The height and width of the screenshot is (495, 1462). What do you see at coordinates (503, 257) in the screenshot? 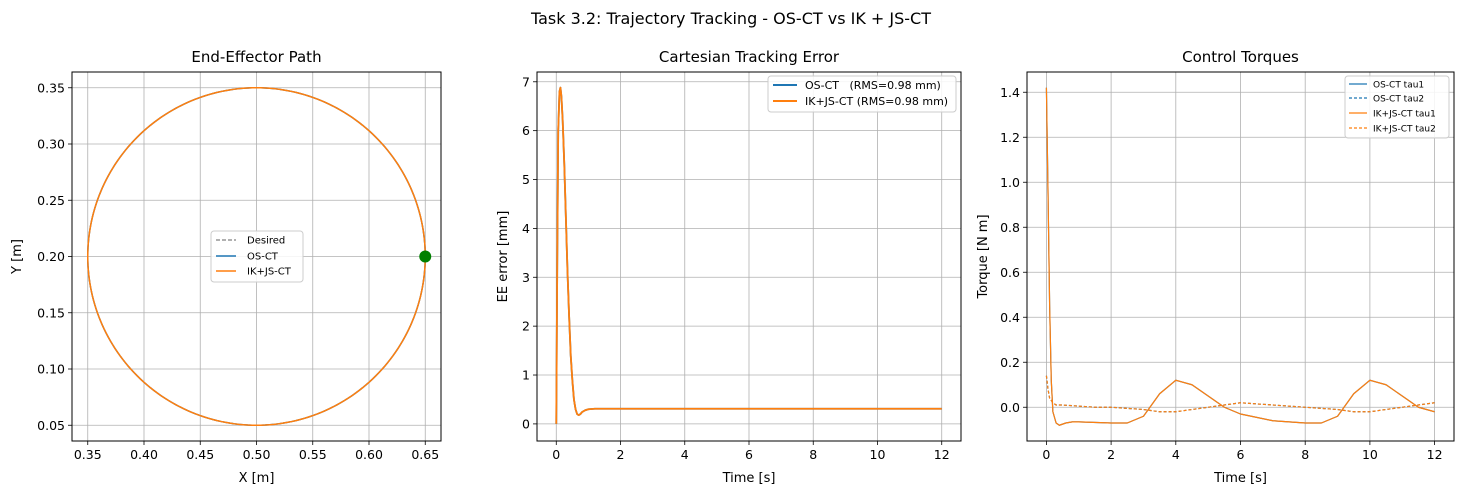
I see `p1-ylabel: EE error [mm]` at bounding box center [503, 257].